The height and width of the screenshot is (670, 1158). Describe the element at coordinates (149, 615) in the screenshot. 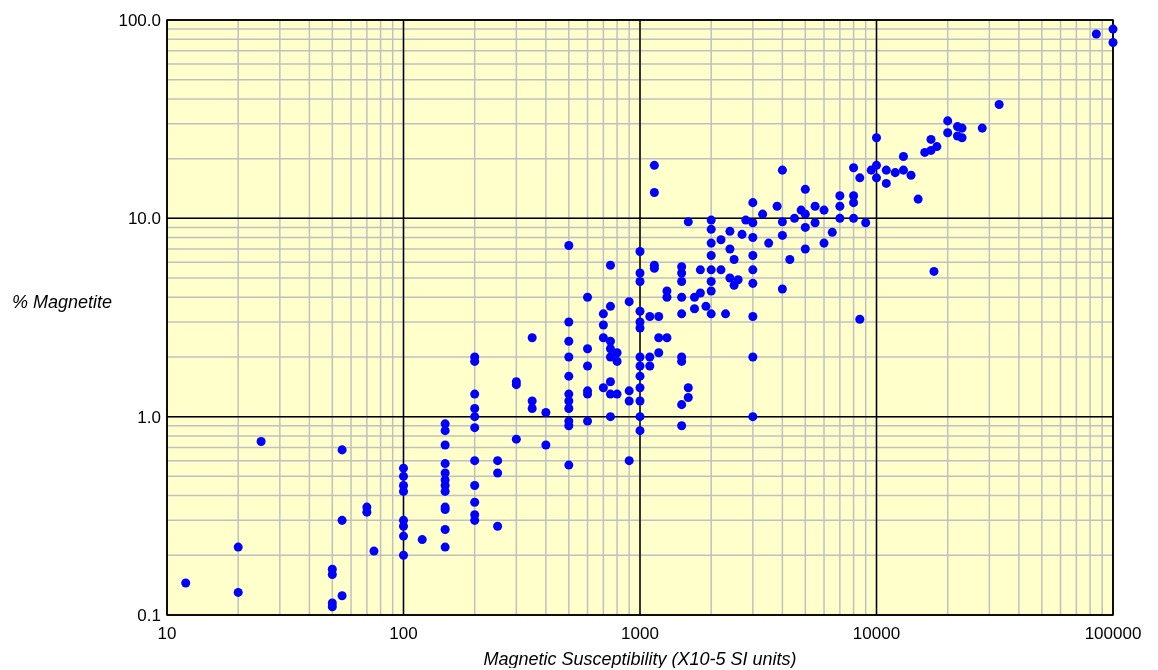

I see `y-tick-label: 0.1` at that location.